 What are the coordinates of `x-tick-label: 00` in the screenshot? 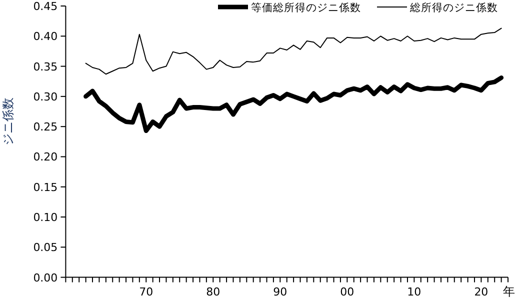 It's located at (347, 291).